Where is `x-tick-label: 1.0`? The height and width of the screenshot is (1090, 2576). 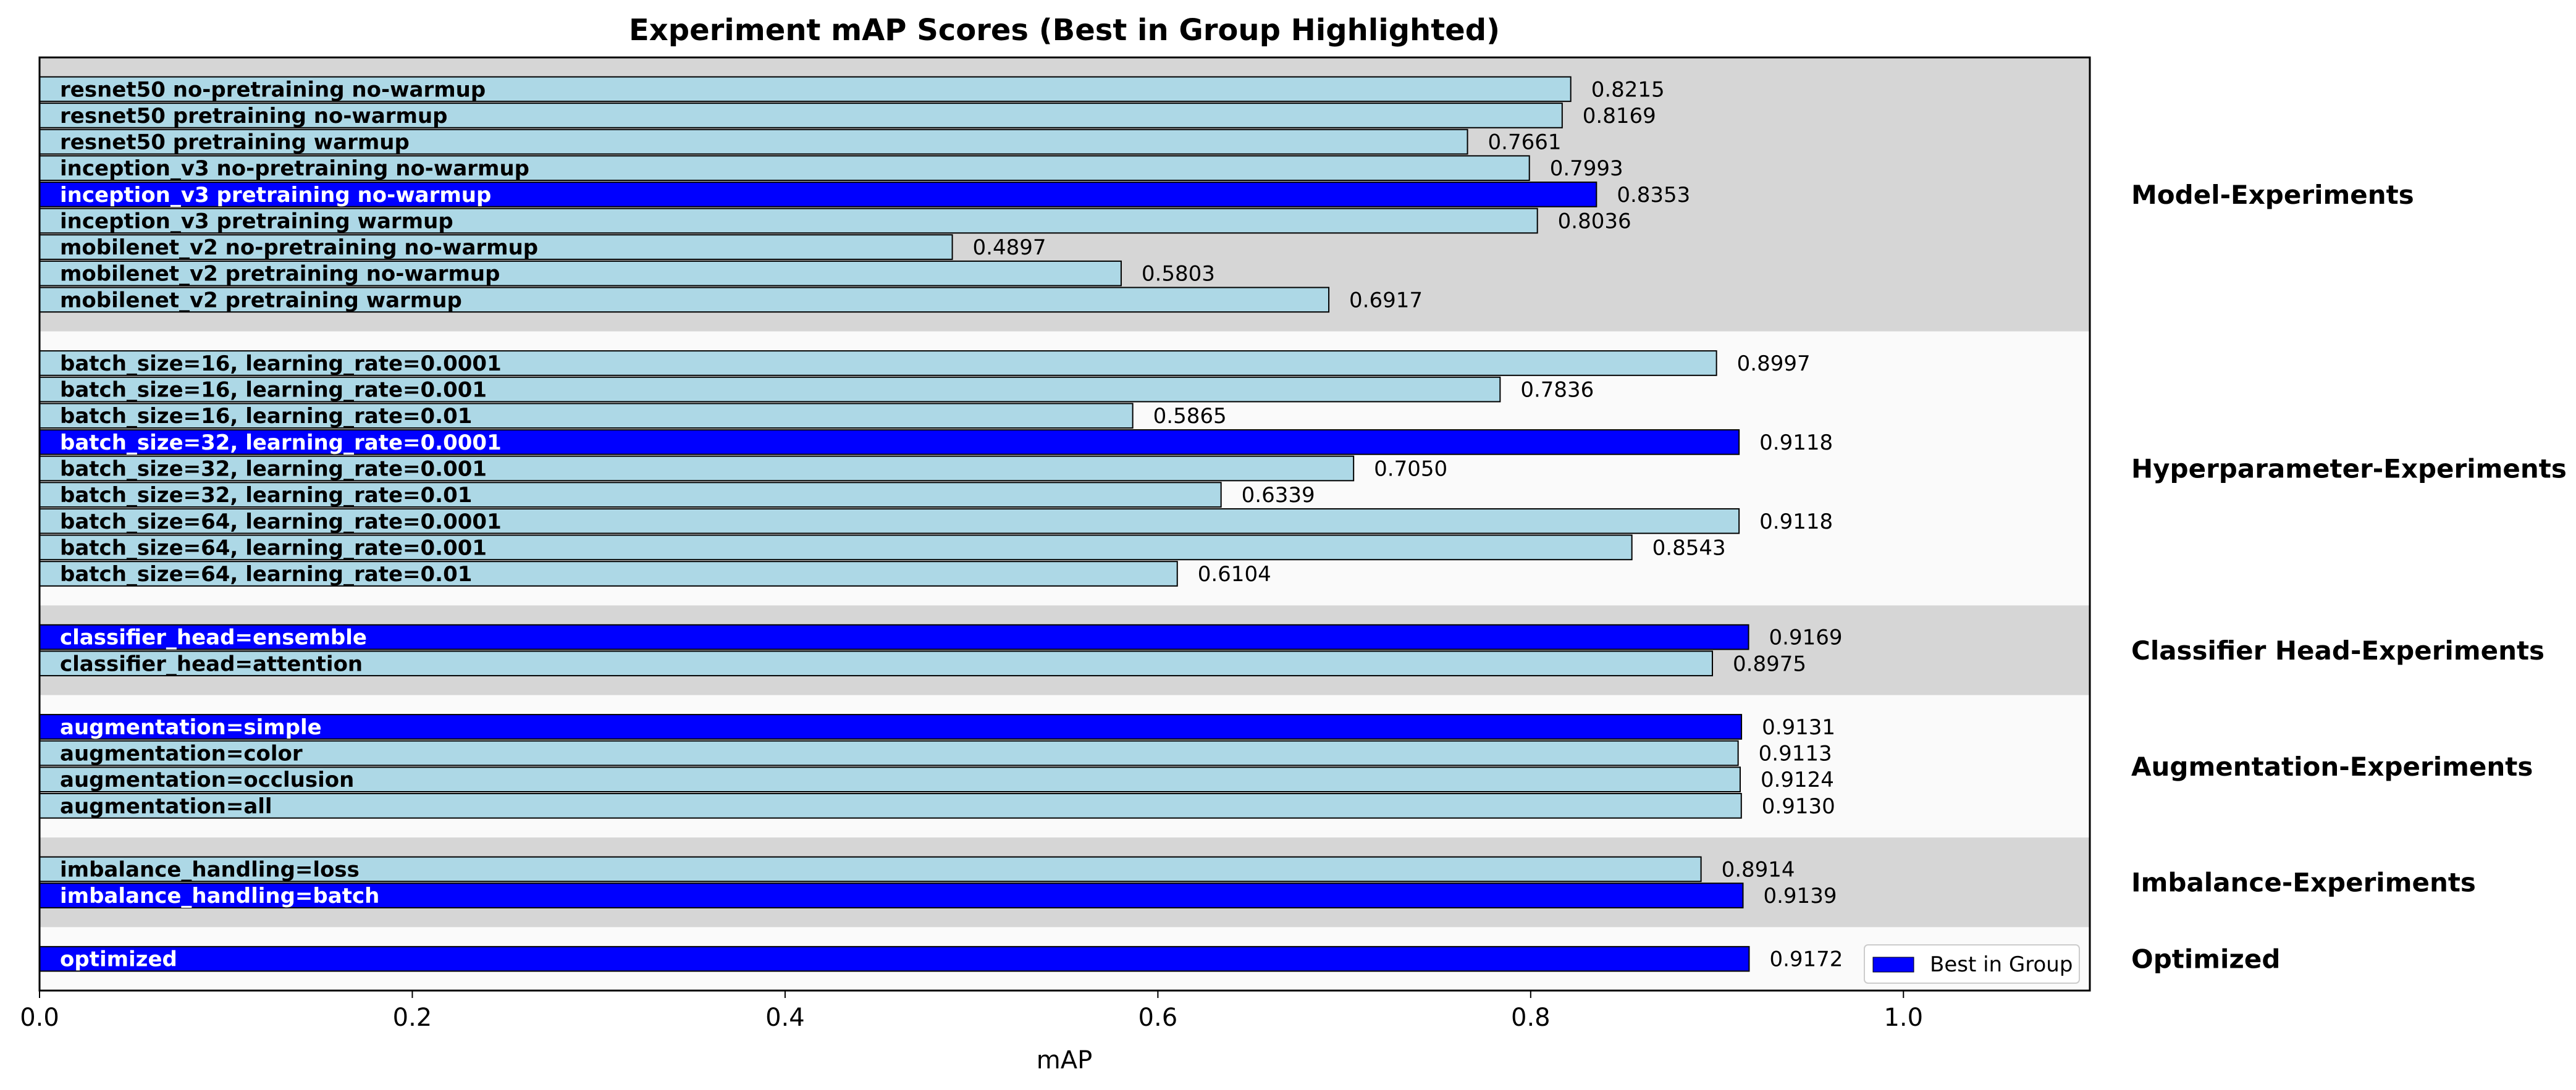
x-tick-label: 1.0 is located at coordinates (1903, 1018).